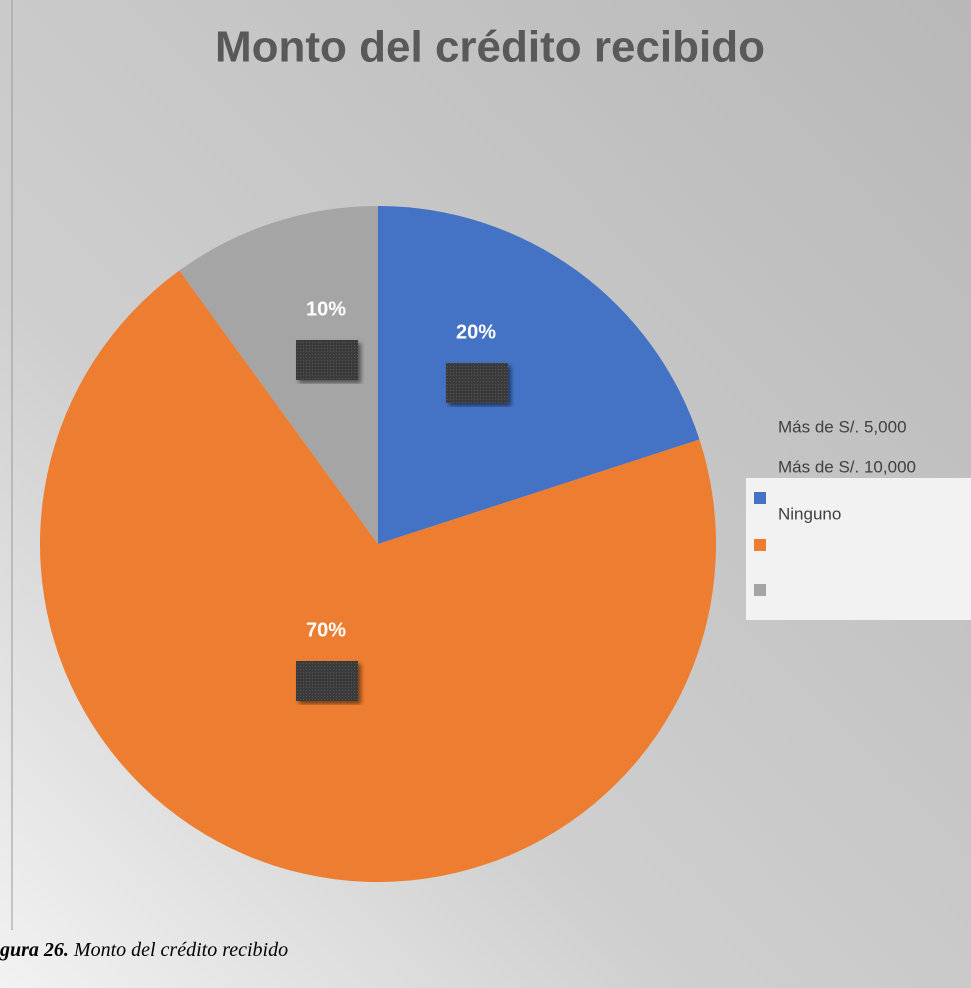  I want to click on legend-label: Más de S/. 10,000, so click(847, 466).